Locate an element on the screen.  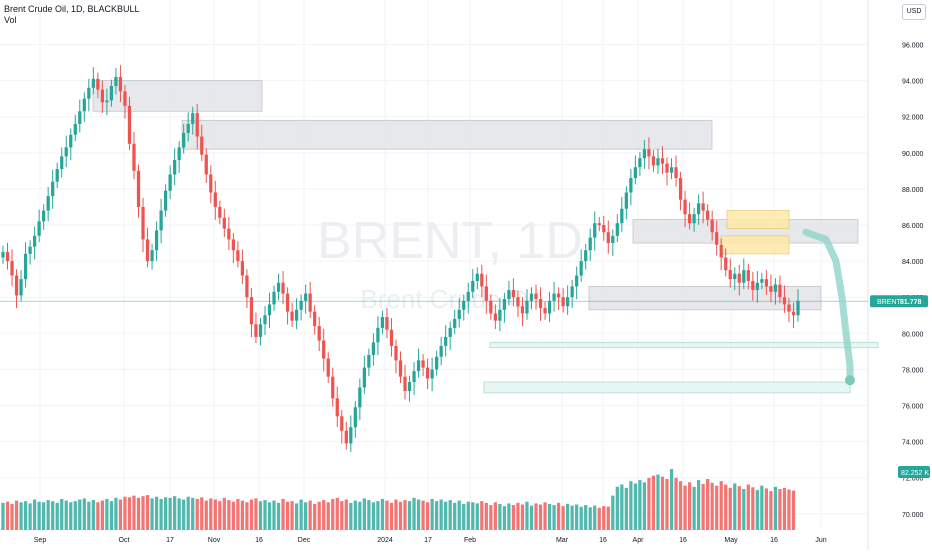
projection-end-dot is located at coordinates (850, 380).